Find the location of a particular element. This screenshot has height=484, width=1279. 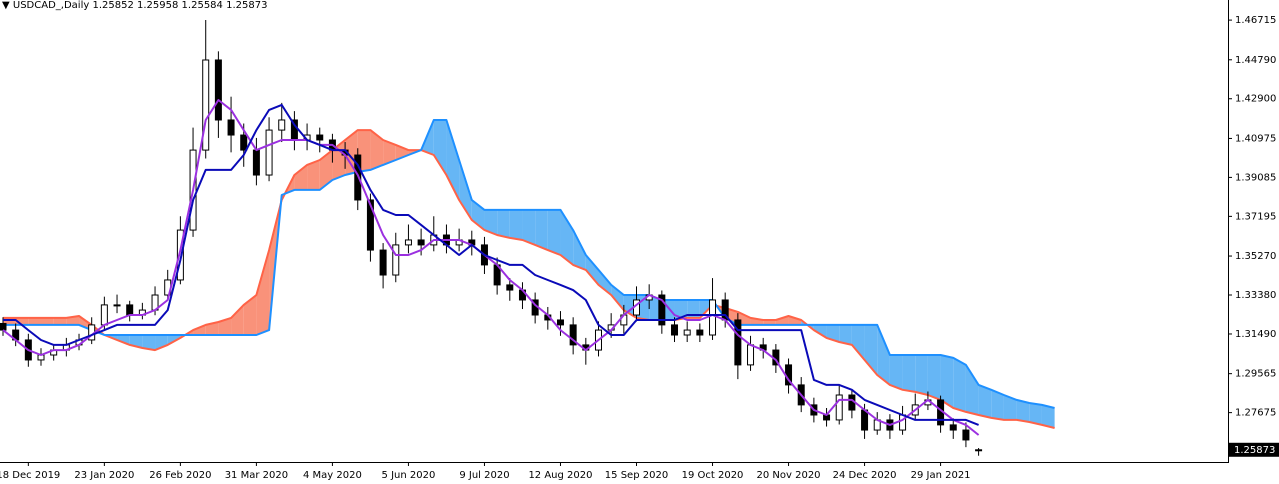

x-tick-label: 29 Jan 2021 is located at coordinates (941, 475).